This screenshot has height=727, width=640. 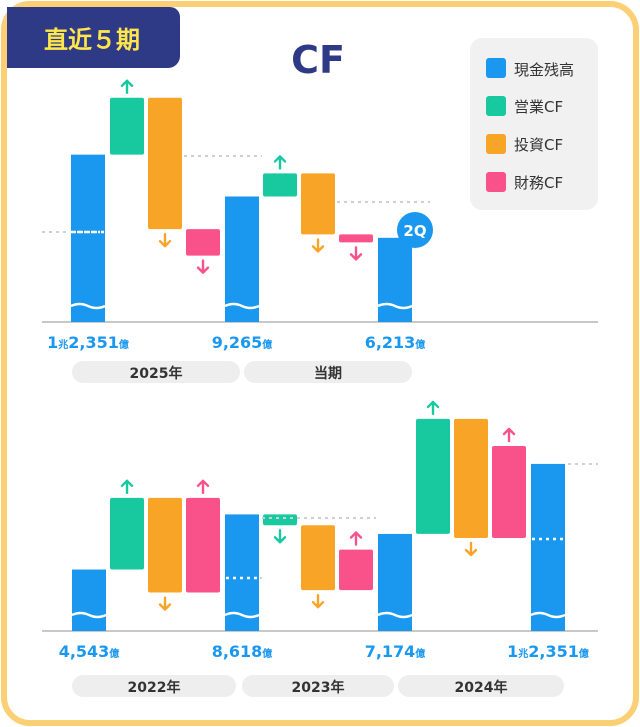 What do you see at coordinates (242, 651) in the screenshot?
I see `cash-value-label: 8,618億` at bounding box center [242, 651].